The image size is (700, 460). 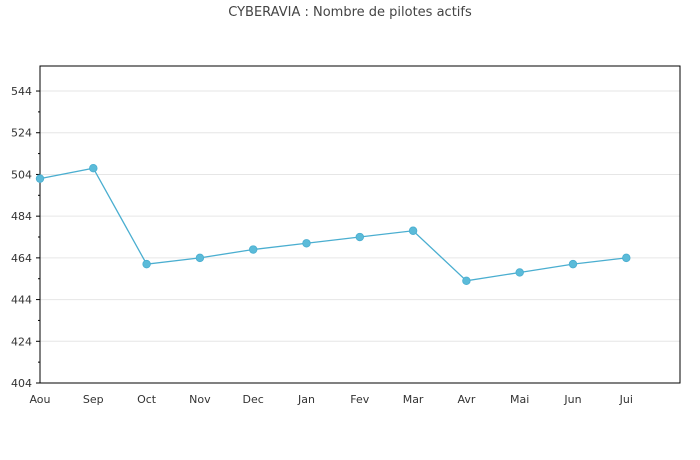 I want to click on y-tick-label: 544, so click(x=21, y=91).